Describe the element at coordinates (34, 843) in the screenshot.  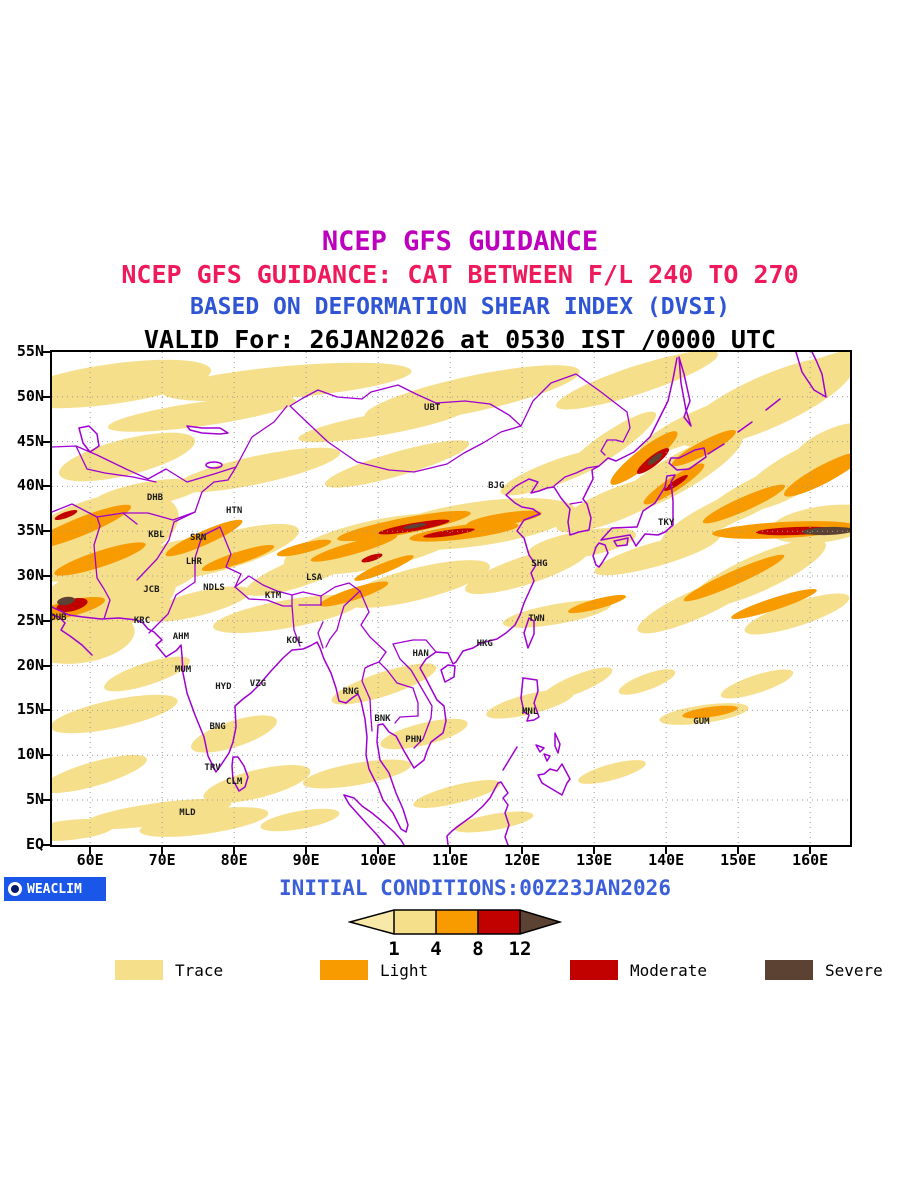
I see `lat-label-EQ: EQ` at that location.